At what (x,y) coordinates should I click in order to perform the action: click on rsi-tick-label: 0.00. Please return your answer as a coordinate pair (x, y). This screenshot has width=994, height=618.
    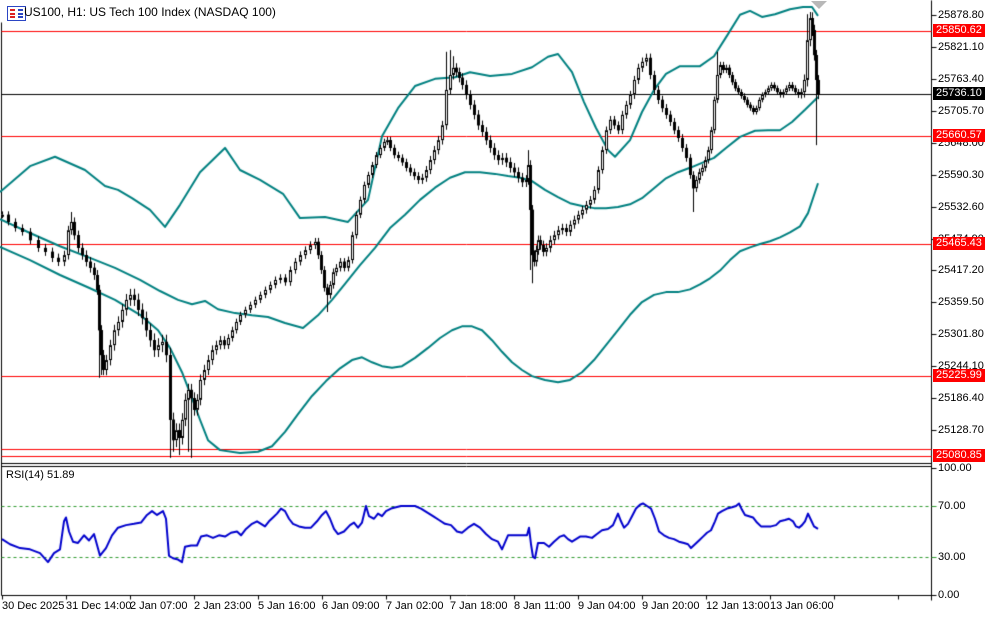
    Looking at the image, I should click on (949, 595).